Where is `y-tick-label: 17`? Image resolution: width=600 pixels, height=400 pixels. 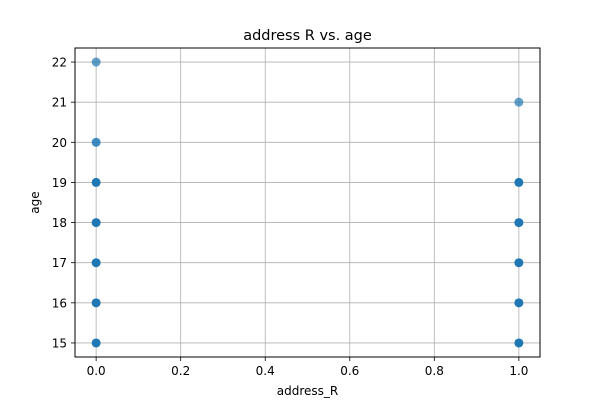
y-tick-label: 17 is located at coordinates (59, 263).